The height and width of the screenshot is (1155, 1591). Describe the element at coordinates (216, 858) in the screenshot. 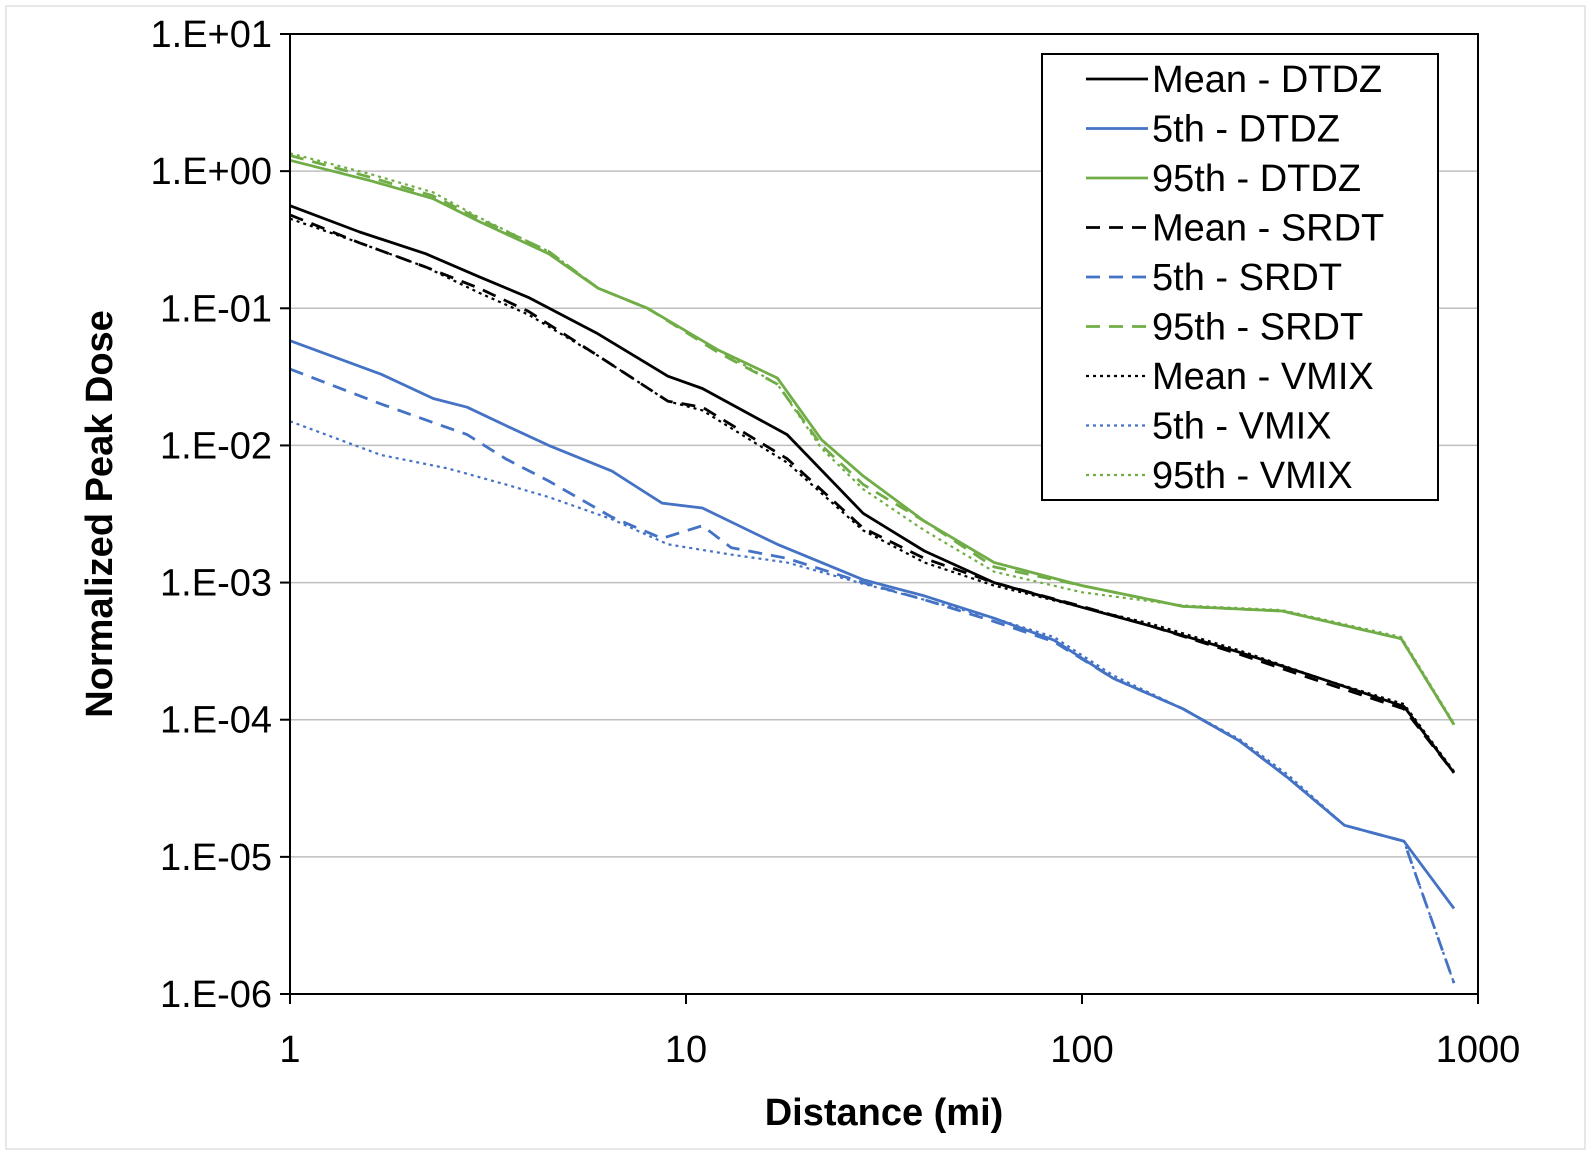

I see `y-tick-label: 1.E-05` at that location.